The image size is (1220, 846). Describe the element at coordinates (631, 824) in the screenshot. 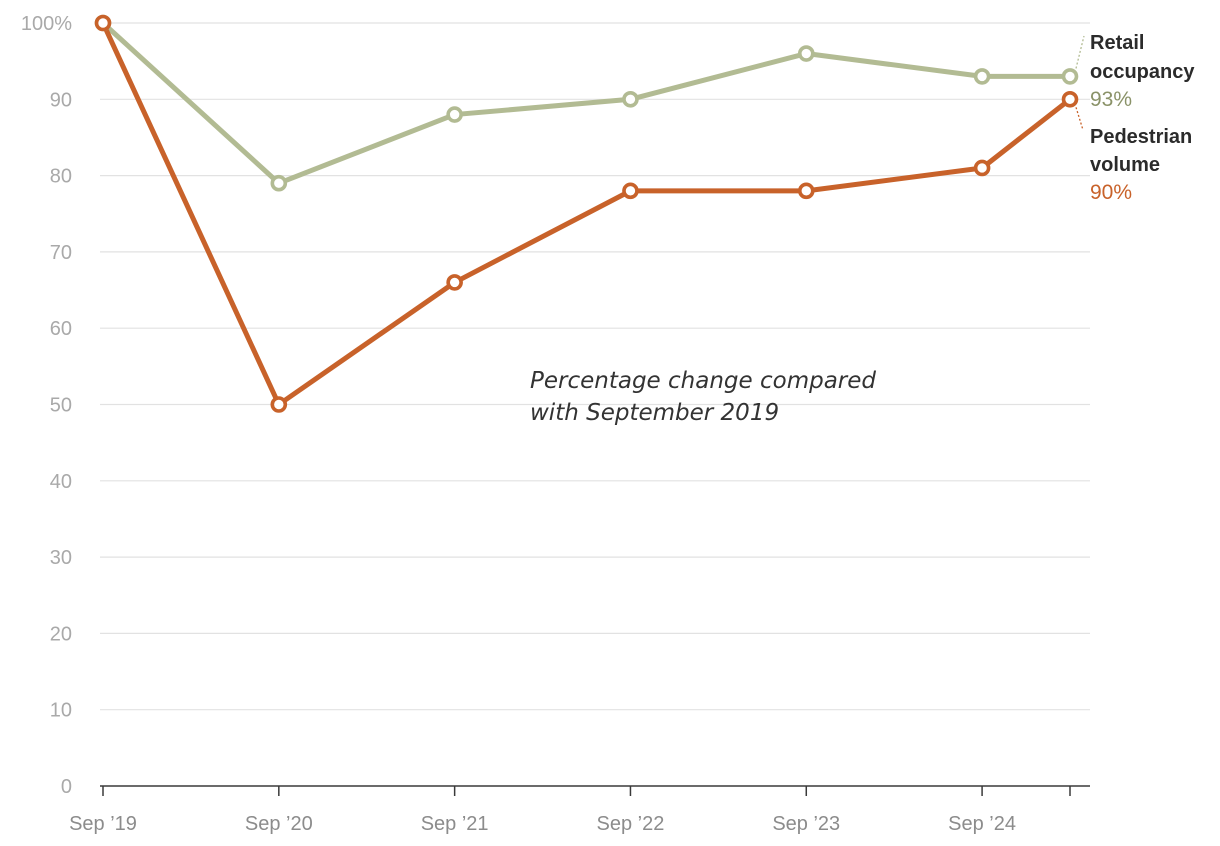

I see `x-tick-label: Sep ’22` at that location.